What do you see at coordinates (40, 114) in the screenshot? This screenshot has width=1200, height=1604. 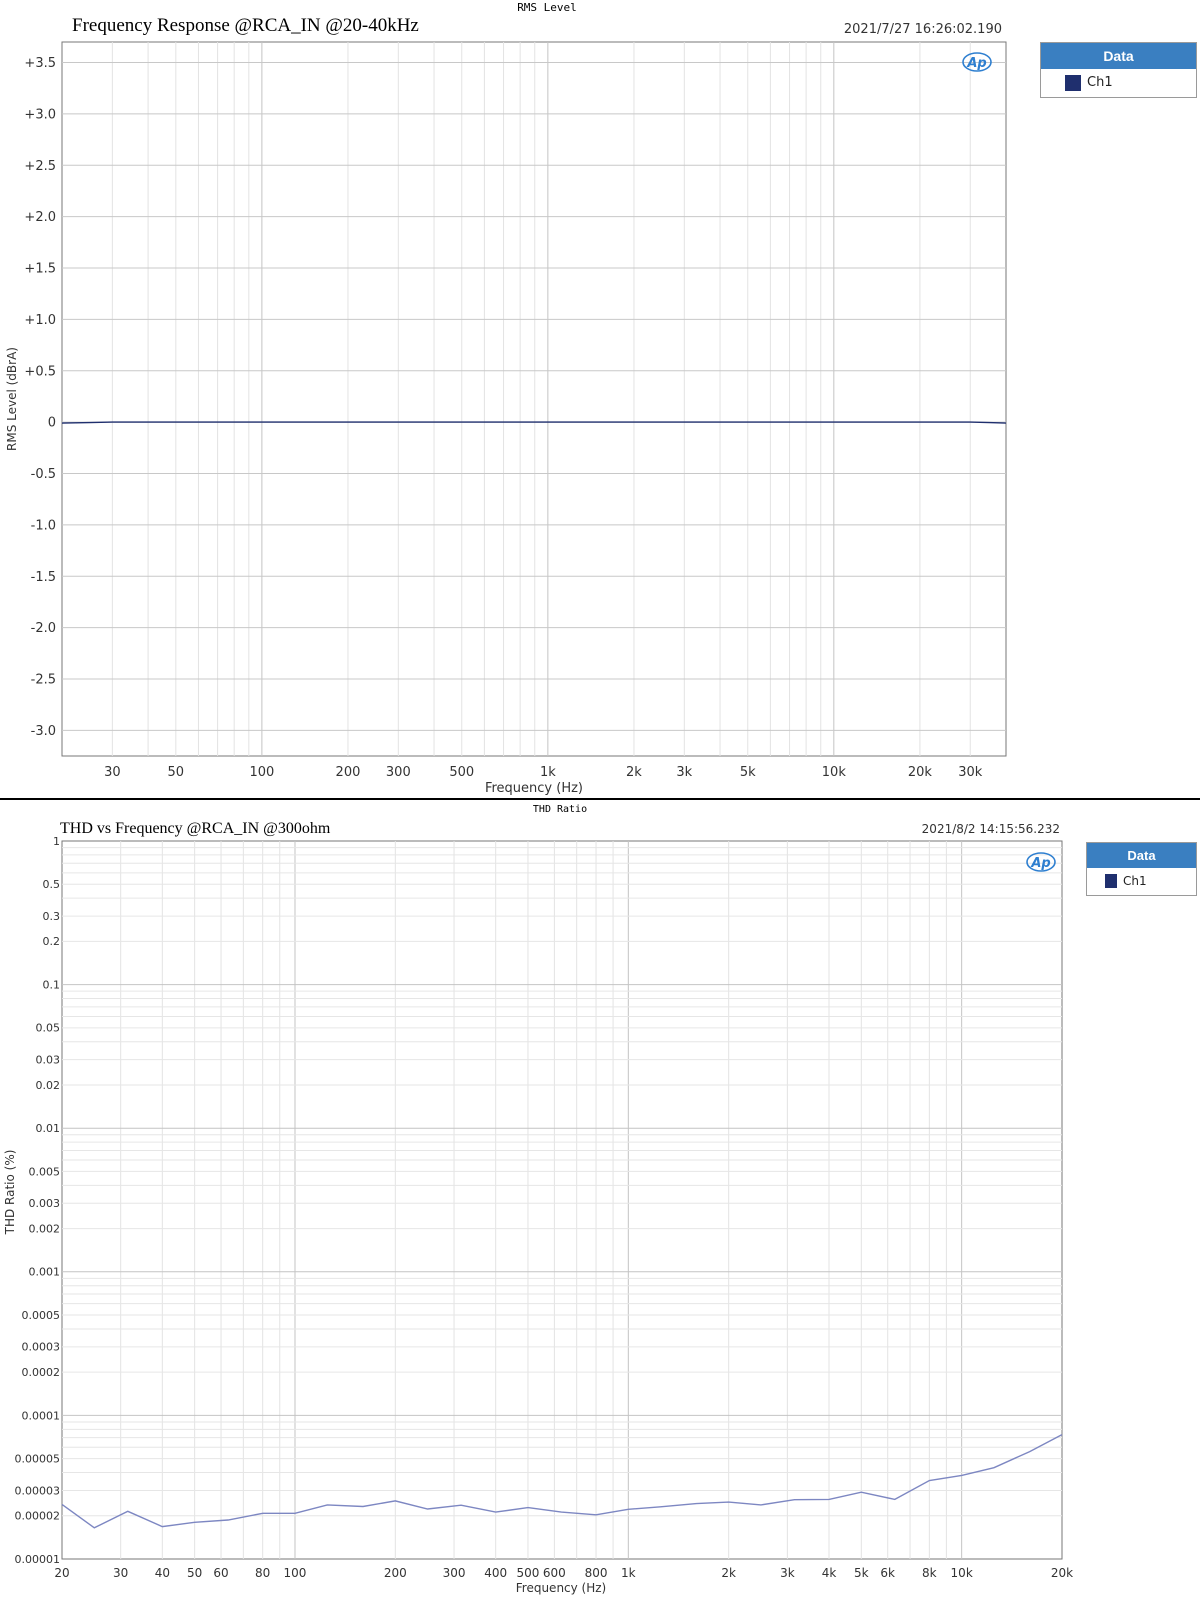 I see `y-tick-label: +3.0` at bounding box center [40, 114].